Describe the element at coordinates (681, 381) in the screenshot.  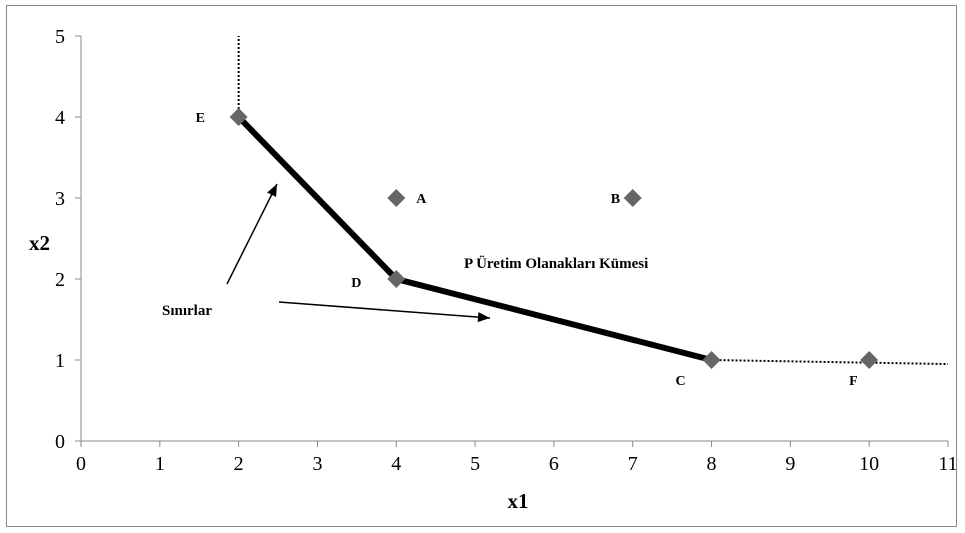
I see `point-label-c: C` at that location.